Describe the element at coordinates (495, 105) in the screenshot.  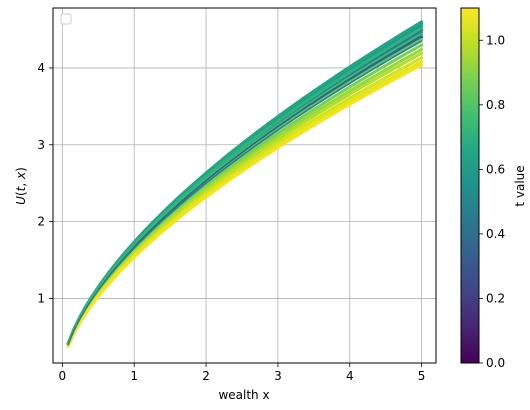
I see `colorbar-tick-label: 0.8` at that location.